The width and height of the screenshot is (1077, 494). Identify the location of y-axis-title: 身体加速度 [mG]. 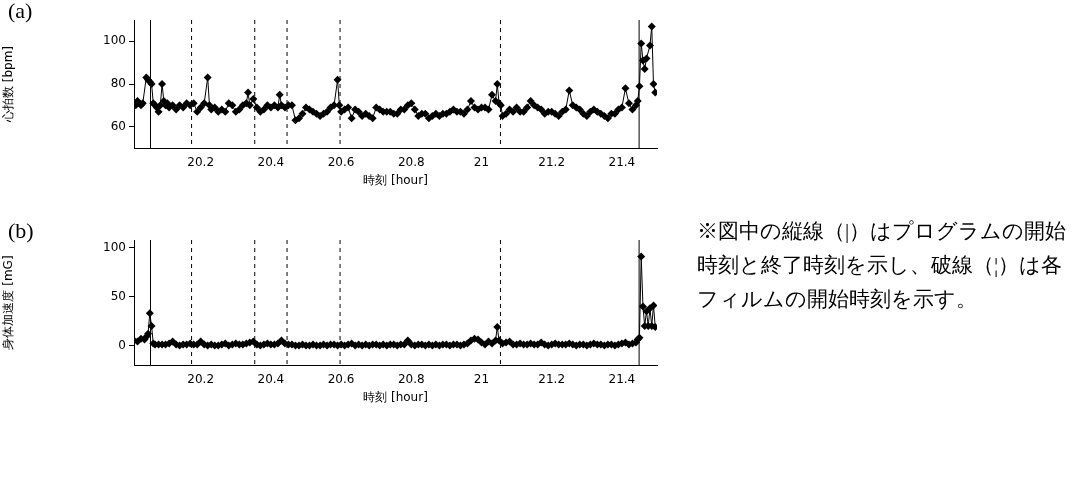
(8, 302).